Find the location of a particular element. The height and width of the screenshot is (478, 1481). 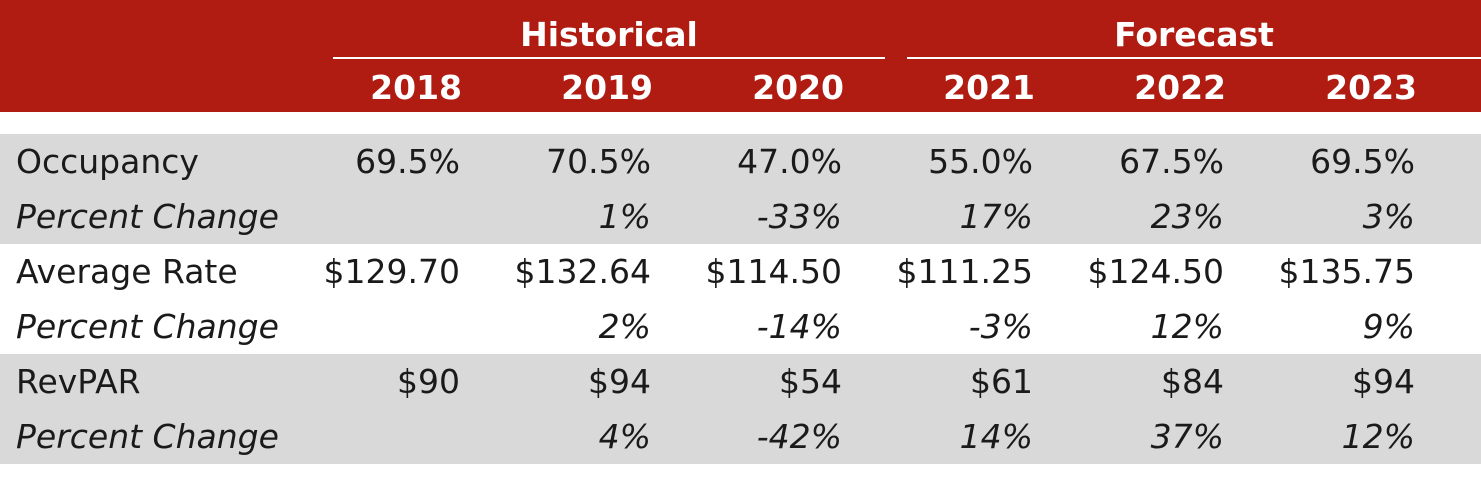

table-row-revpar-change: Percent Change 4% -42% 14% 37% 12% is located at coordinates (740, 436).